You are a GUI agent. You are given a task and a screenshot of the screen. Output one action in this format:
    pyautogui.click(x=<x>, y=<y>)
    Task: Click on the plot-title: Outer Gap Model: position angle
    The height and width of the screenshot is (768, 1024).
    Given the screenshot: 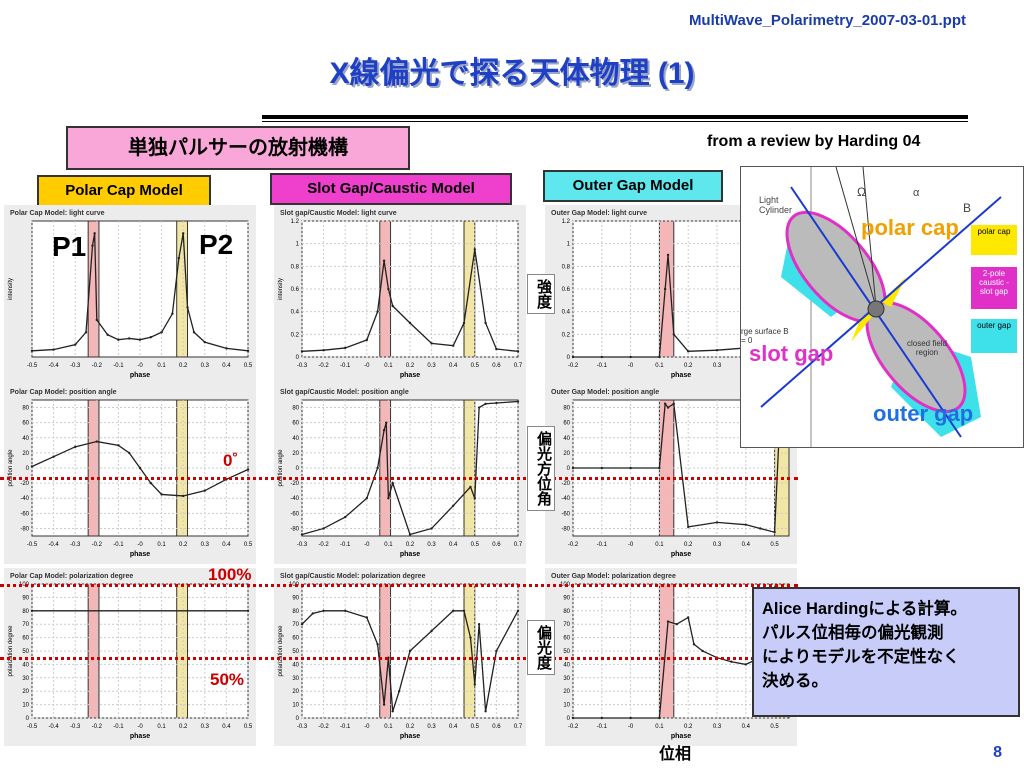 What is the action you would take?
    pyautogui.click(x=605, y=392)
    